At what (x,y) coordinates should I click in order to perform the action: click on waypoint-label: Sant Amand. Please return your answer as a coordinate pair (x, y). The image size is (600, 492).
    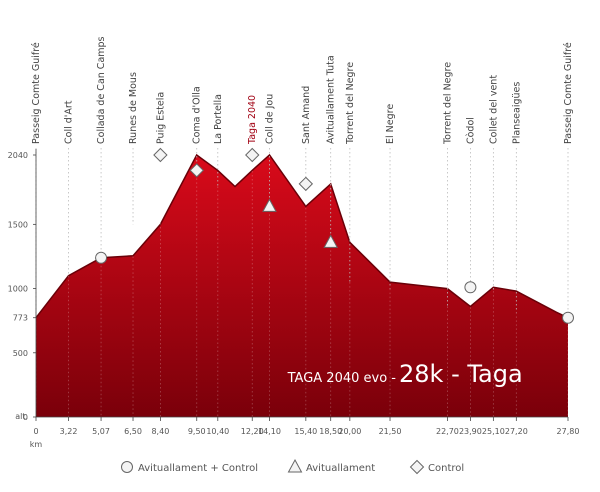
    Looking at the image, I should click on (306, 115).